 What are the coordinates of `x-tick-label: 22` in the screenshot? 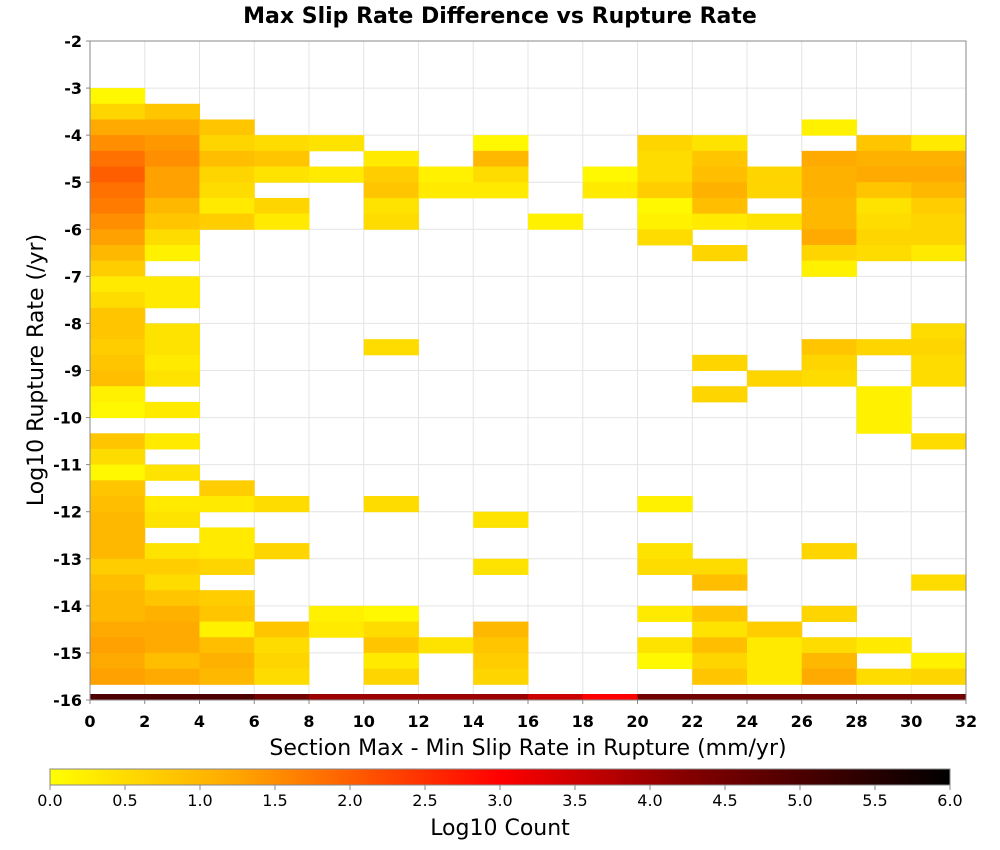 It's located at (692, 721).